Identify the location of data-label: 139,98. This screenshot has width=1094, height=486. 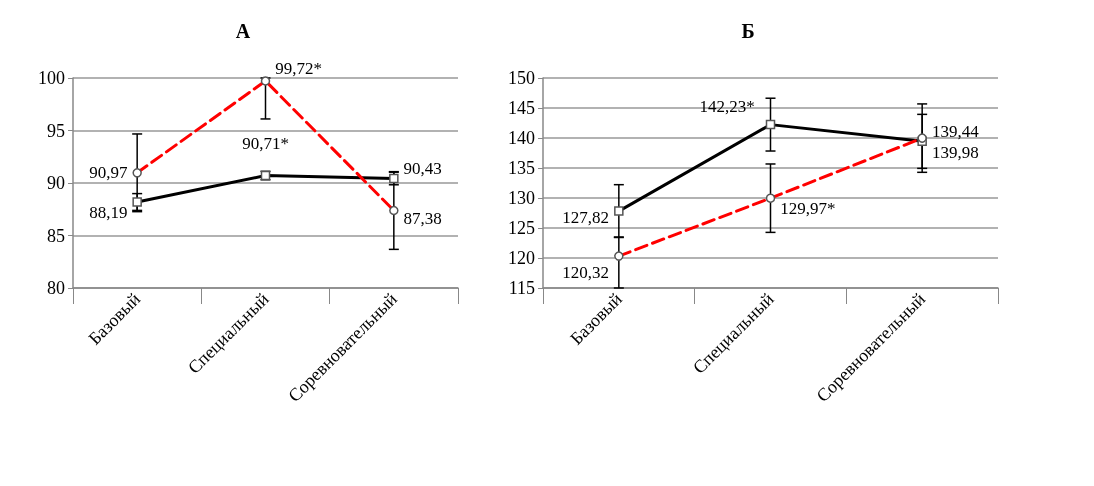
(955, 152).